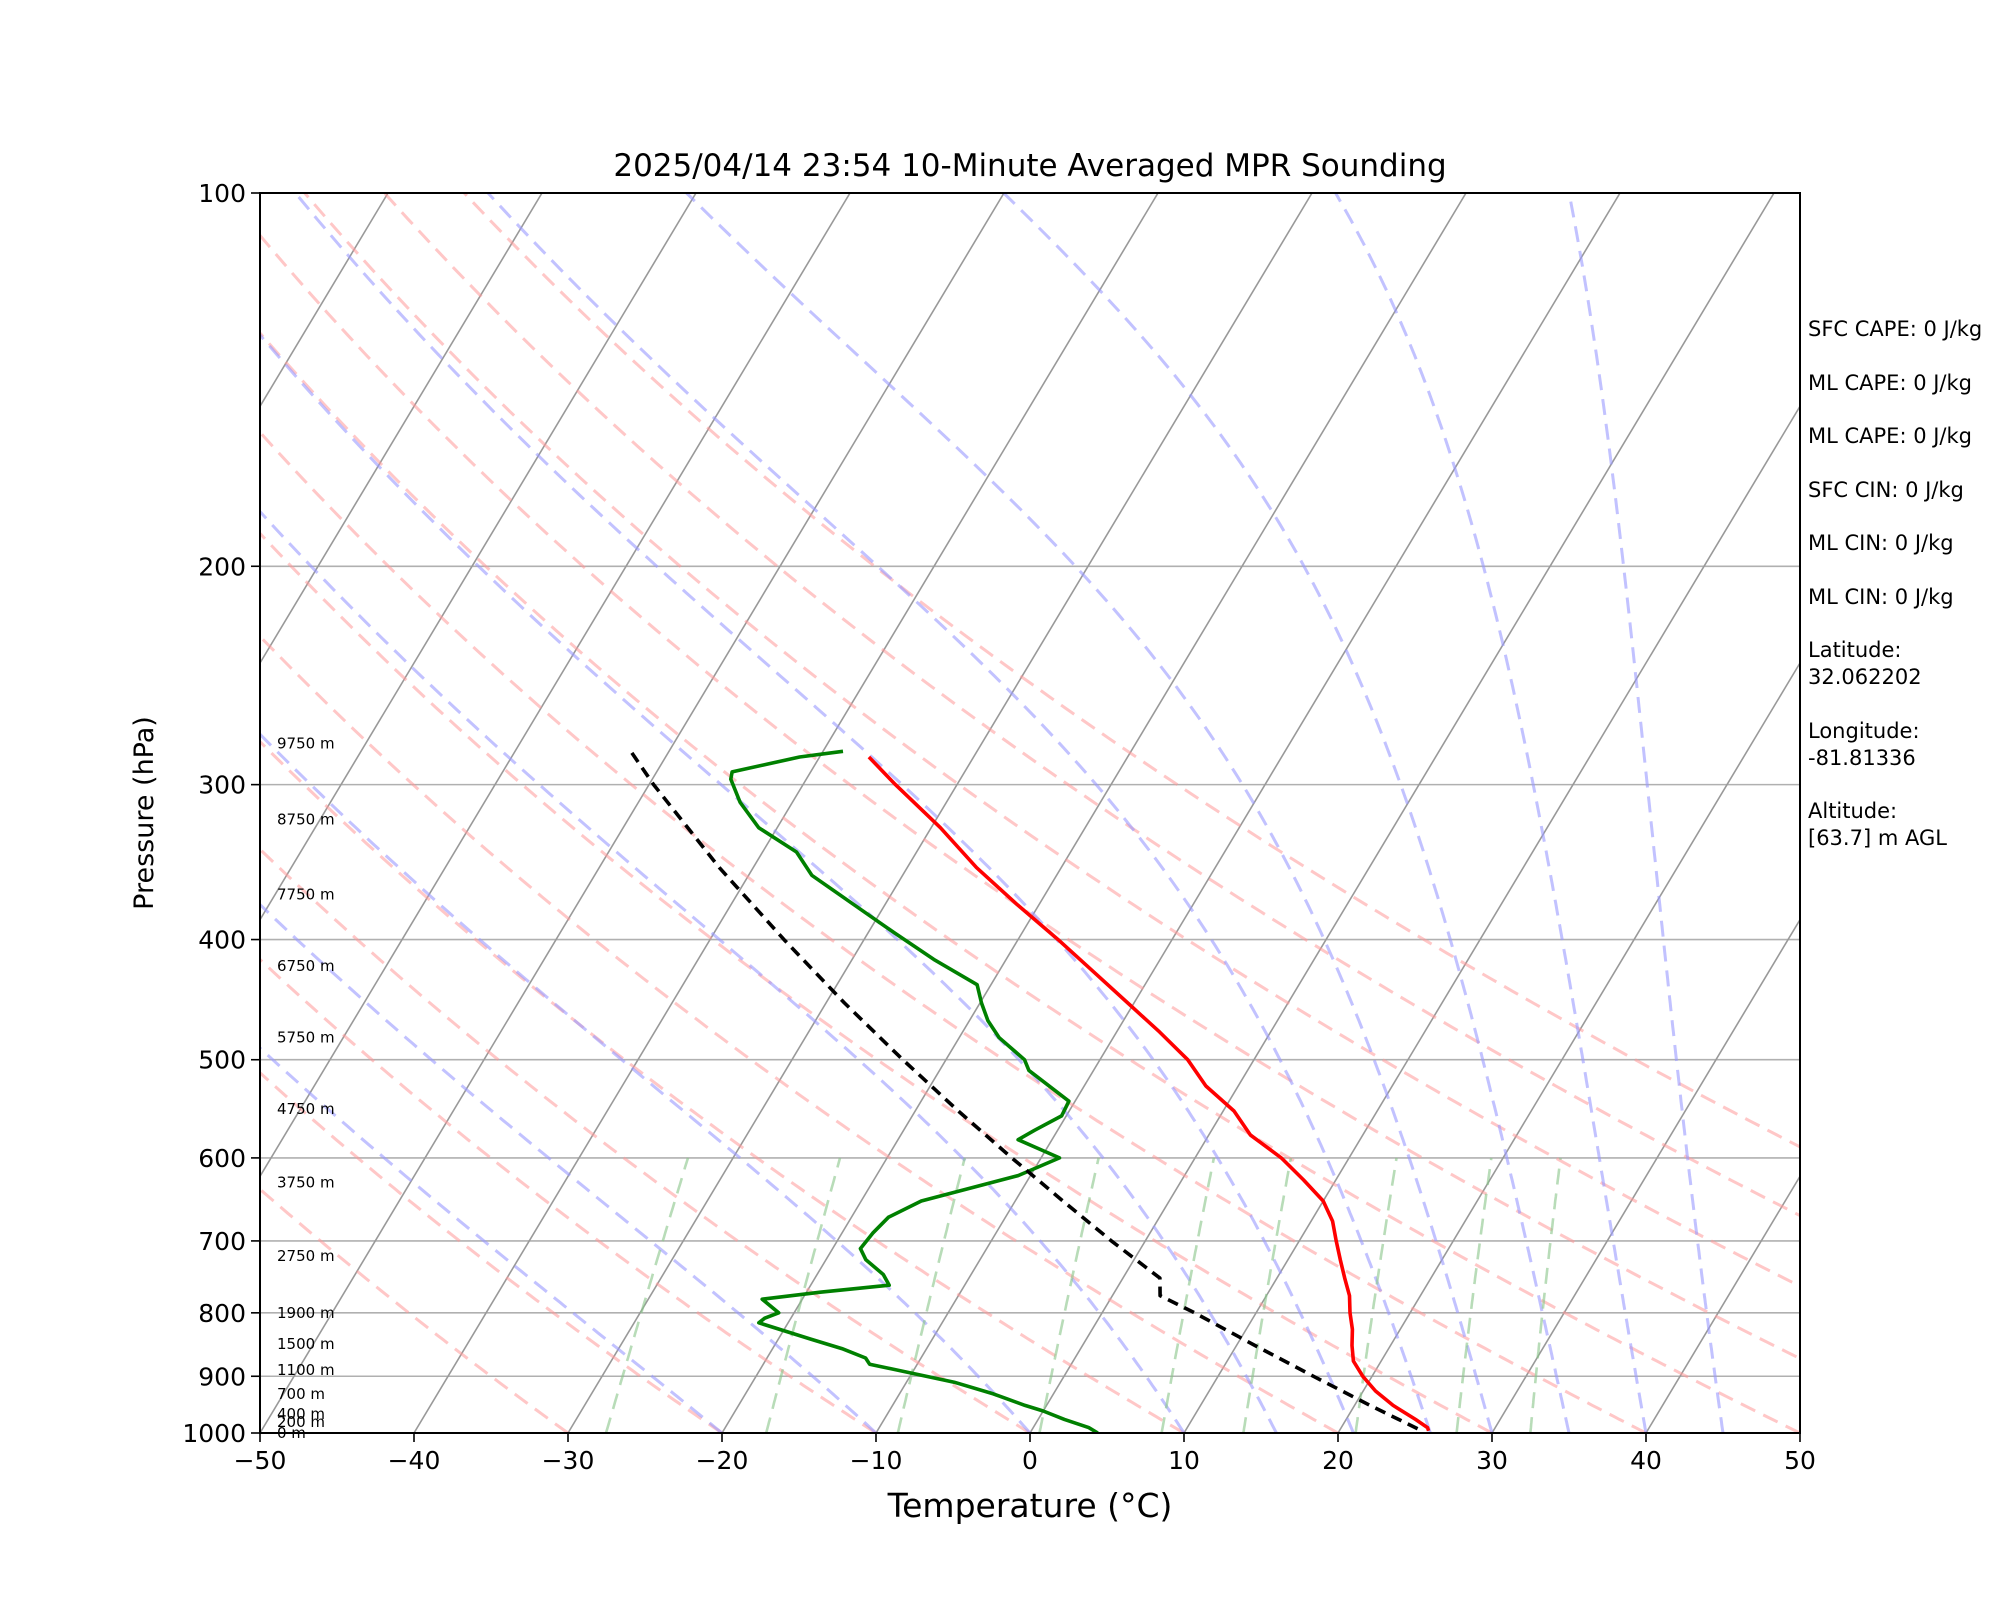 The image size is (2000, 1600). I want to click on y-tick-label: 300, so click(222, 785).